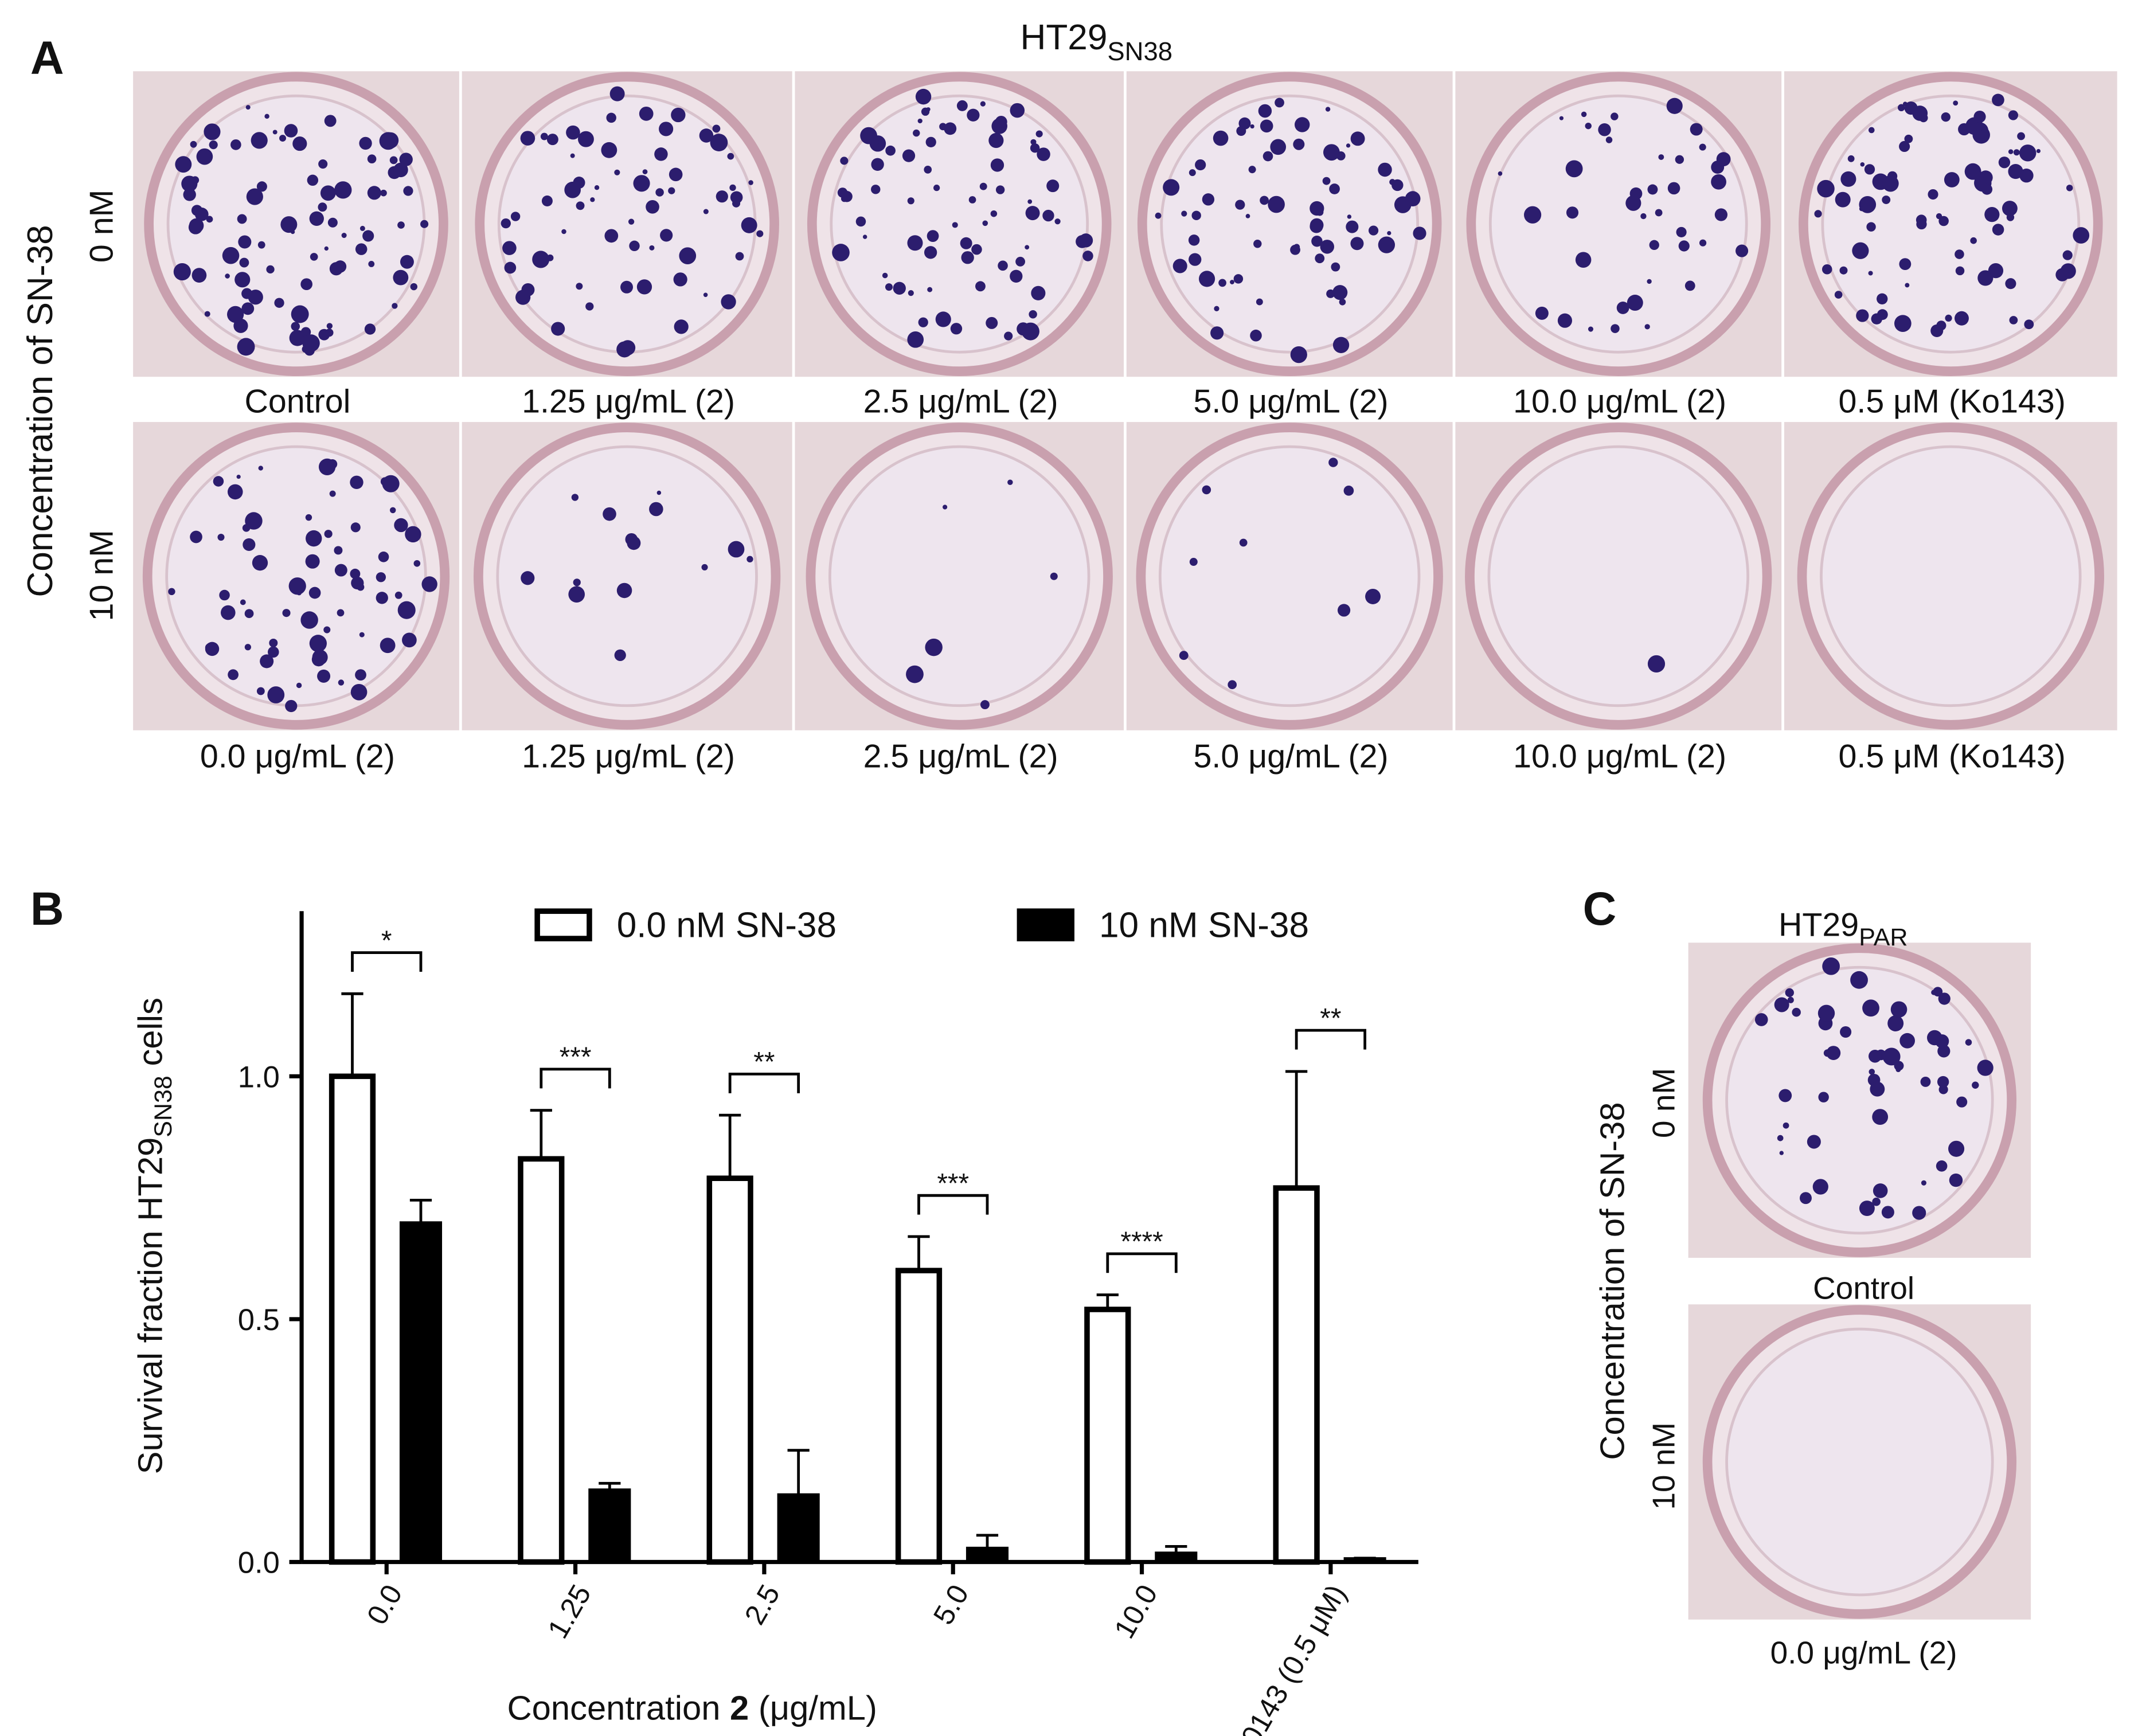  I want to click on x-tick-label: 1.25, so click(569, 1611).